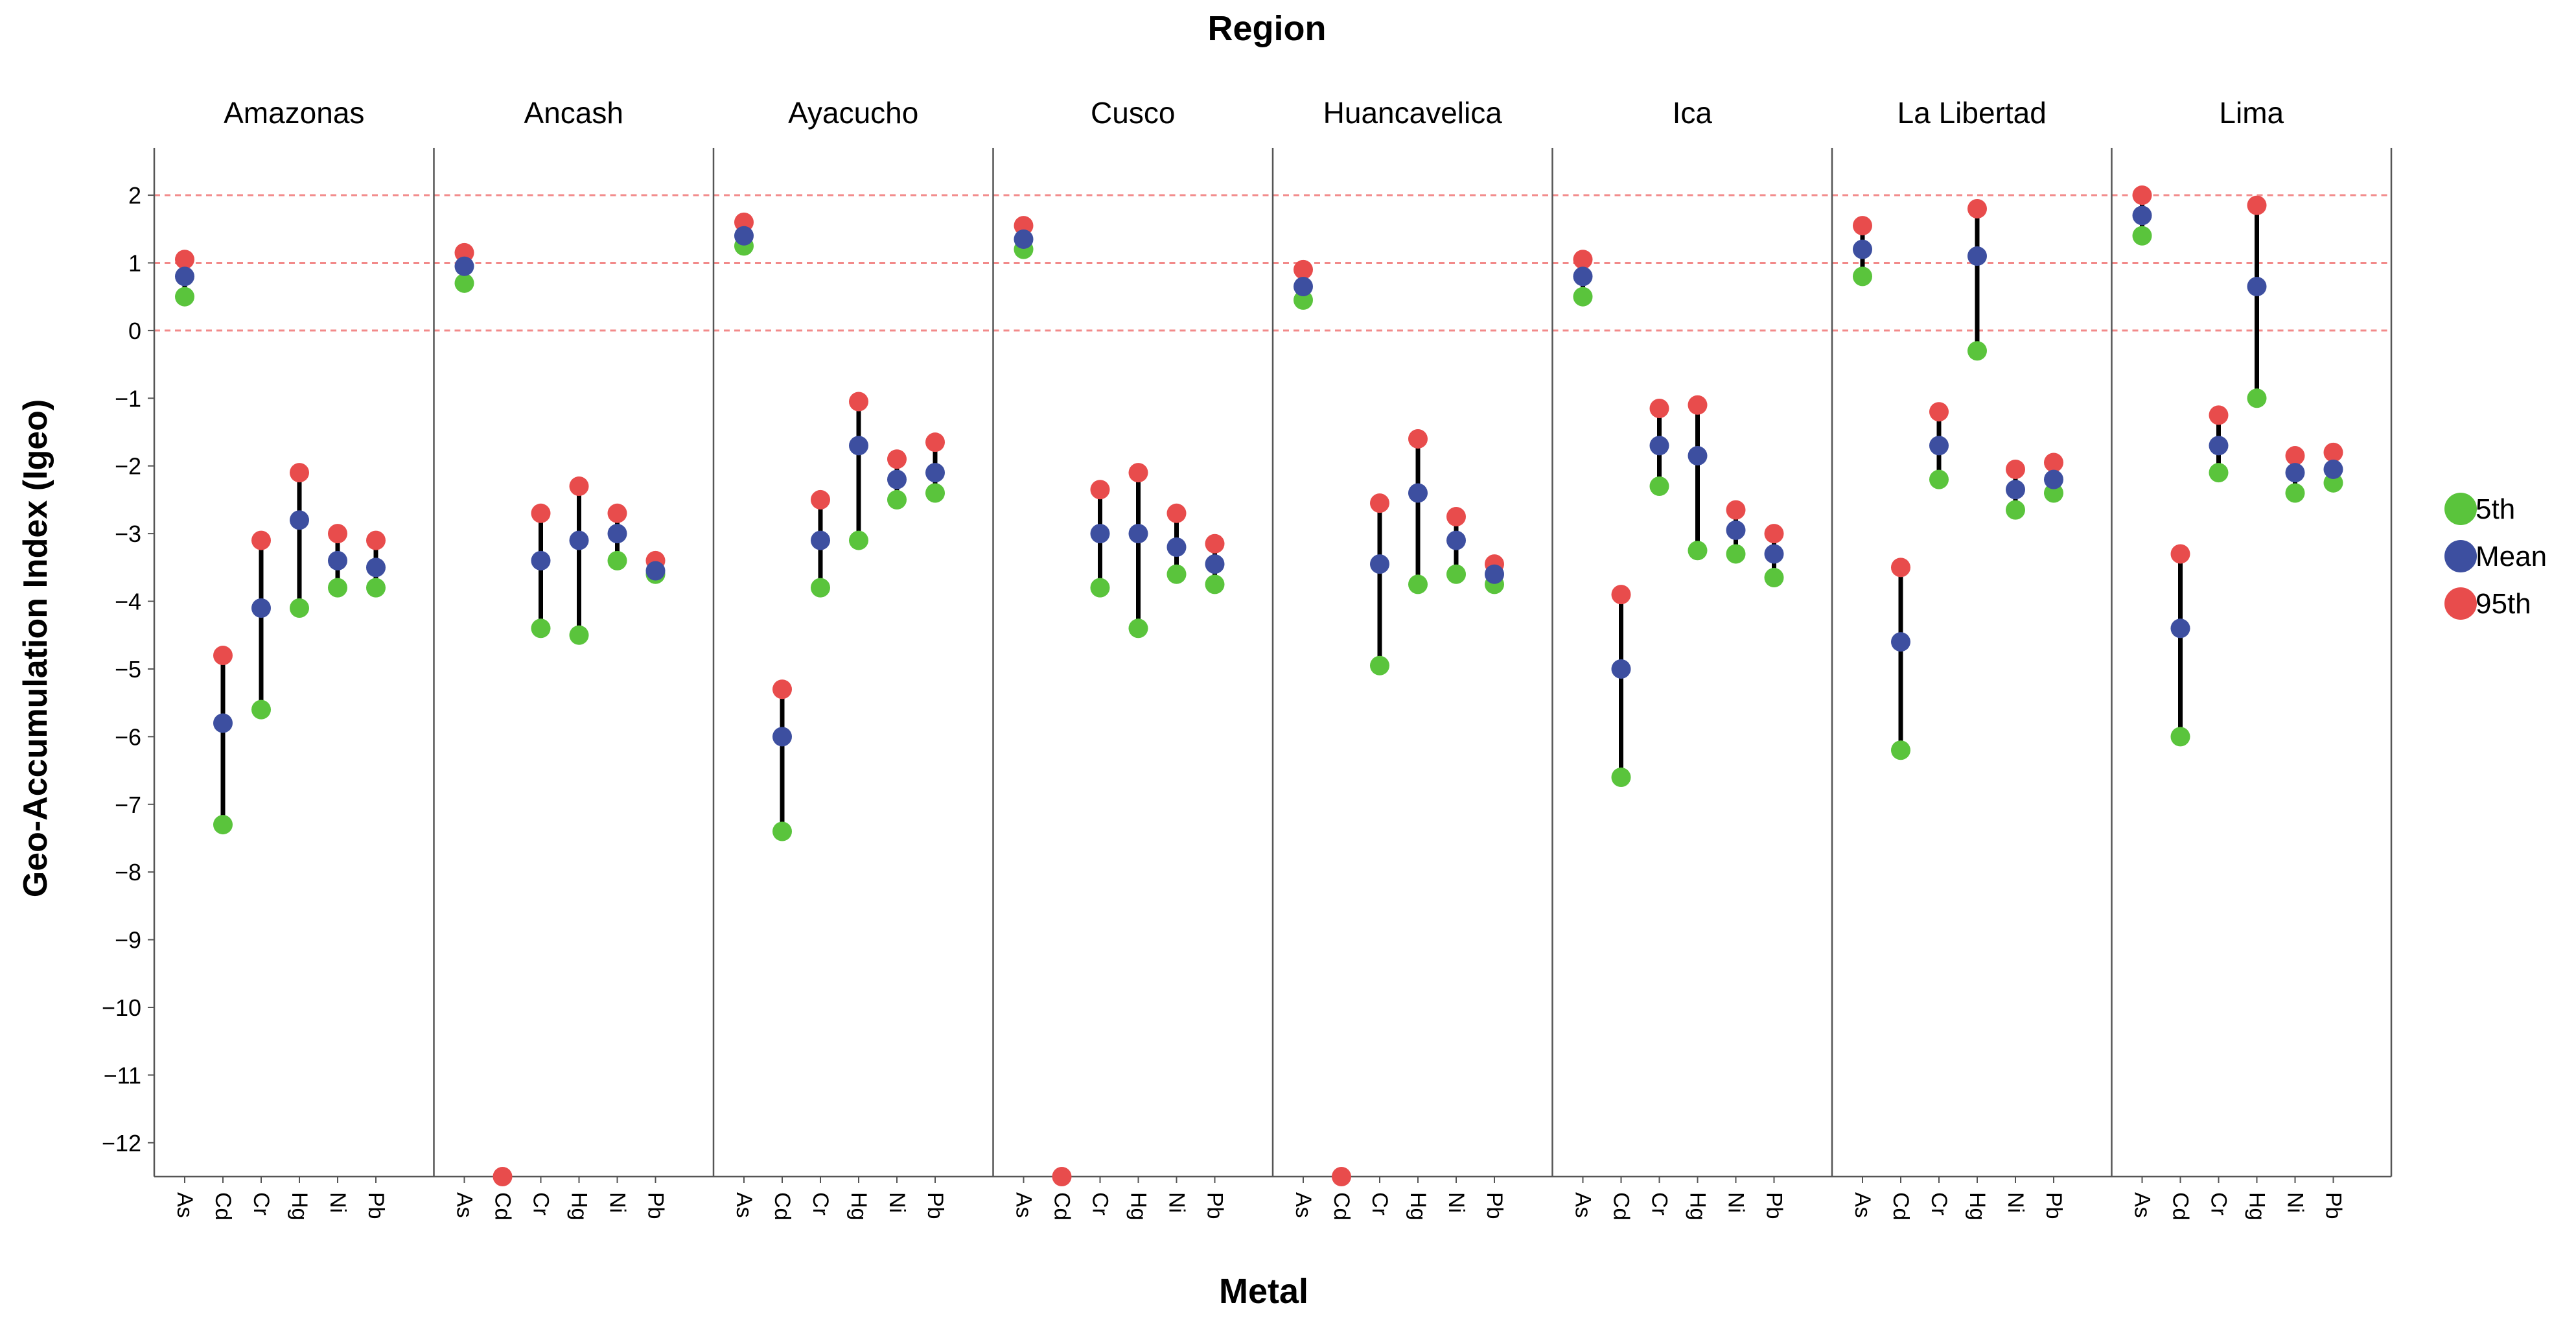 The height and width of the screenshot is (1327, 2576). Describe the element at coordinates (294, 113) in the screenshot. I see `panel-title: Amazonas` at that location.